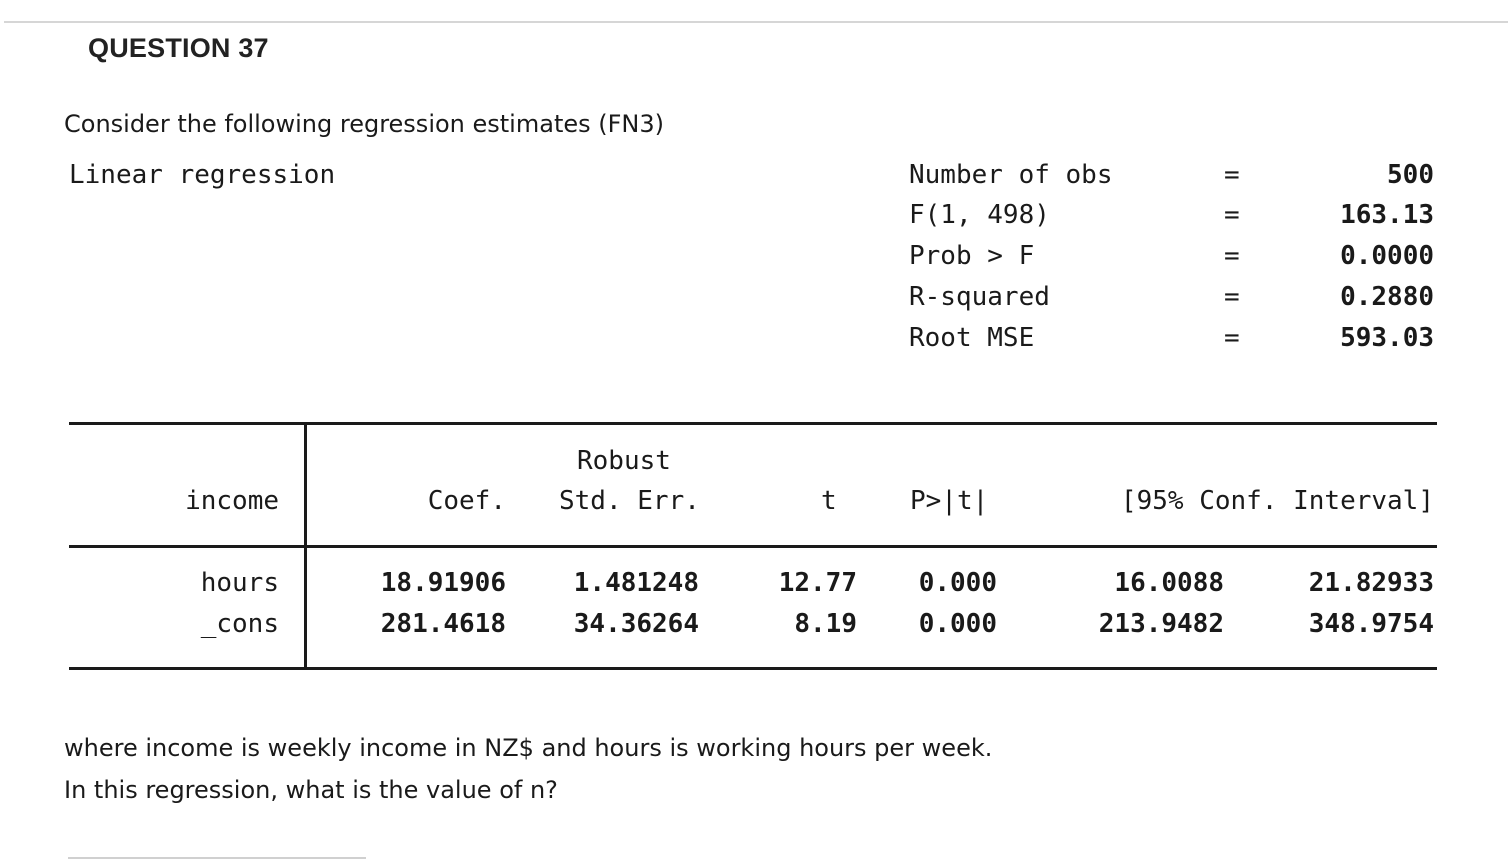 Image resolution: width=1508 pixels, height=860 pixels. What do you see at coordinates (178, 48) in the screenshot?
I see `question-title: QUESTION 37` at bounding box center [178, 48].